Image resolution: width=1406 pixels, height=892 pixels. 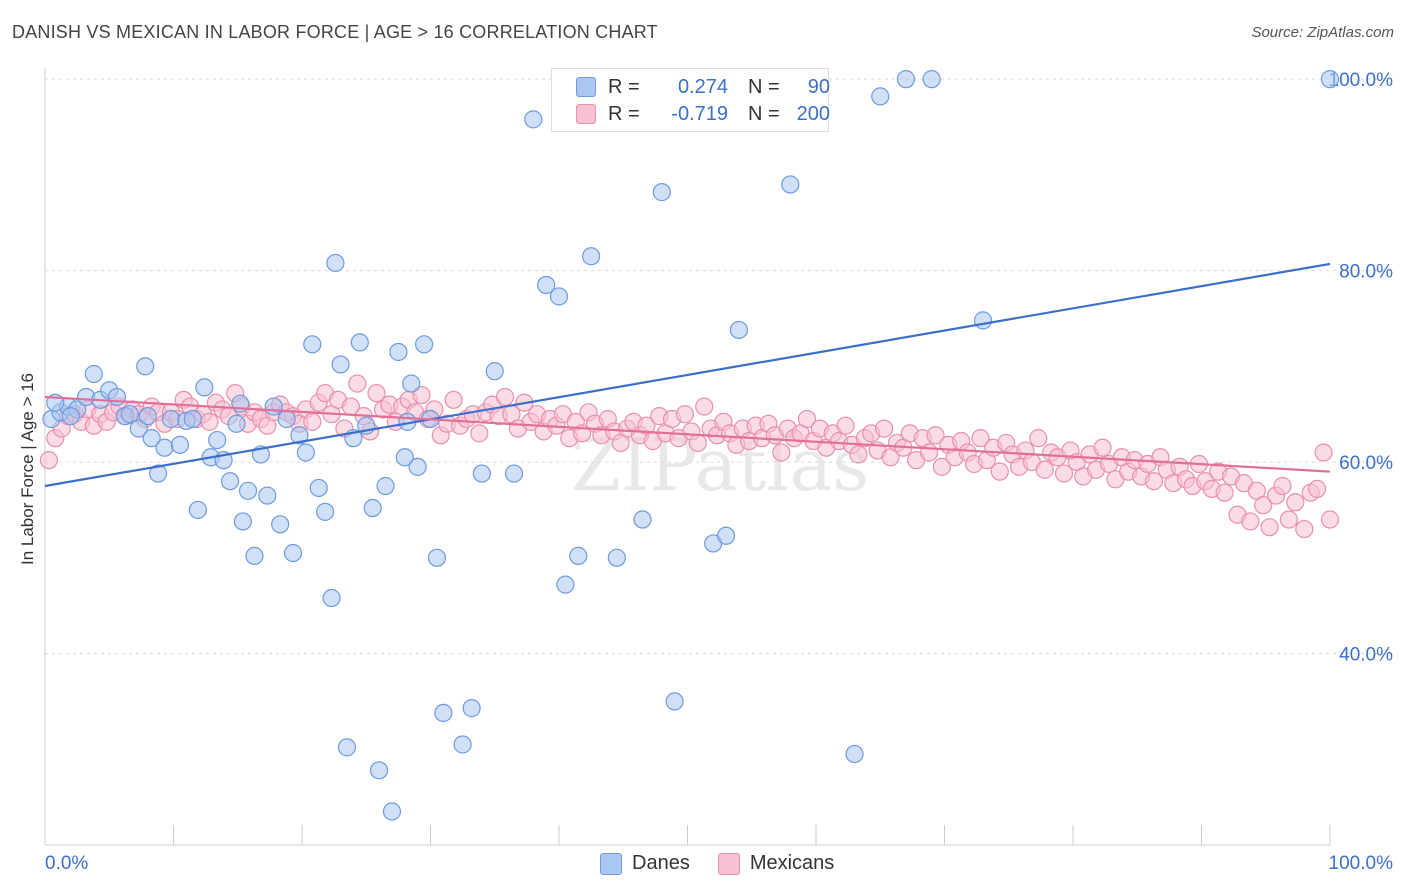 What do you see at coordinates (1366, 272) in the screenshot?
I see `y-tick-label: 80.0%` at bounding box center [1366, 272].